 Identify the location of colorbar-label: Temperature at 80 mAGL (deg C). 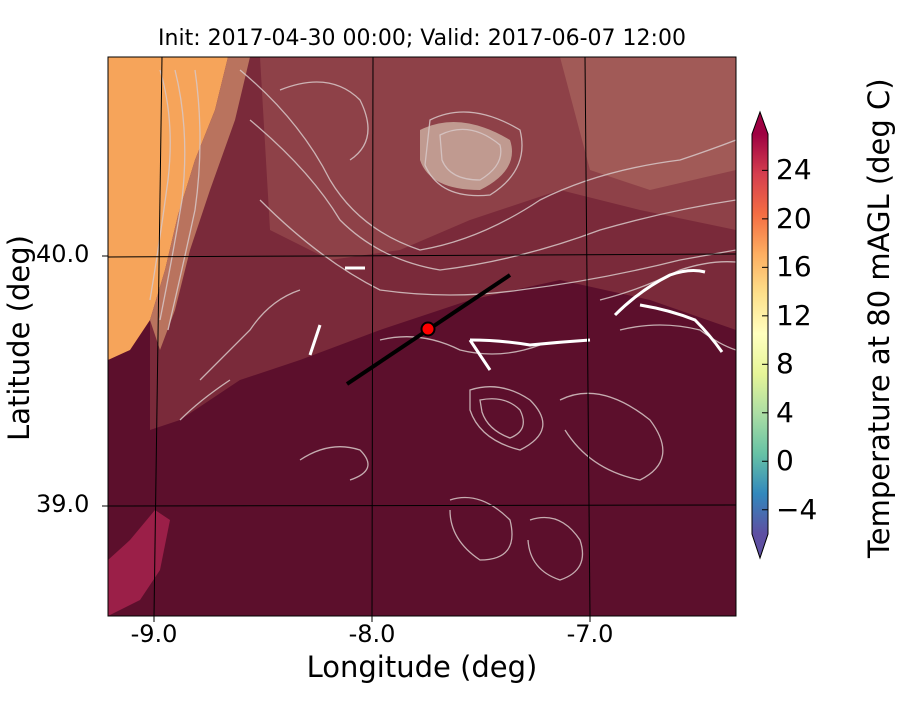
(879, 318).